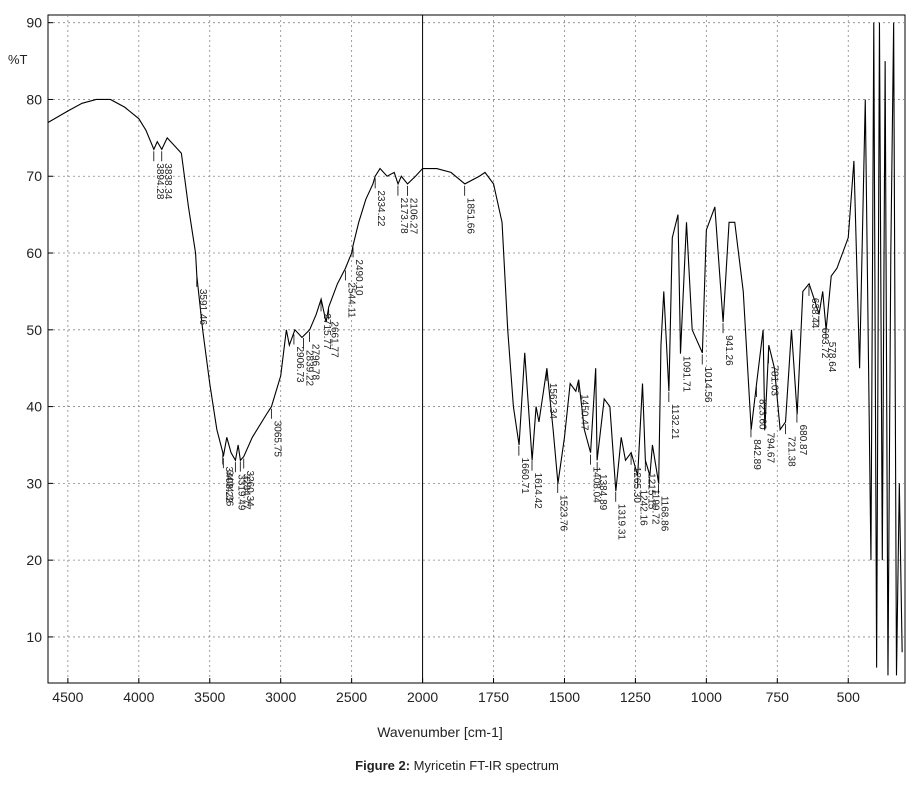 The image size is (915, 786). I want to click on peak-label: 2661.77, so click(334, 339).